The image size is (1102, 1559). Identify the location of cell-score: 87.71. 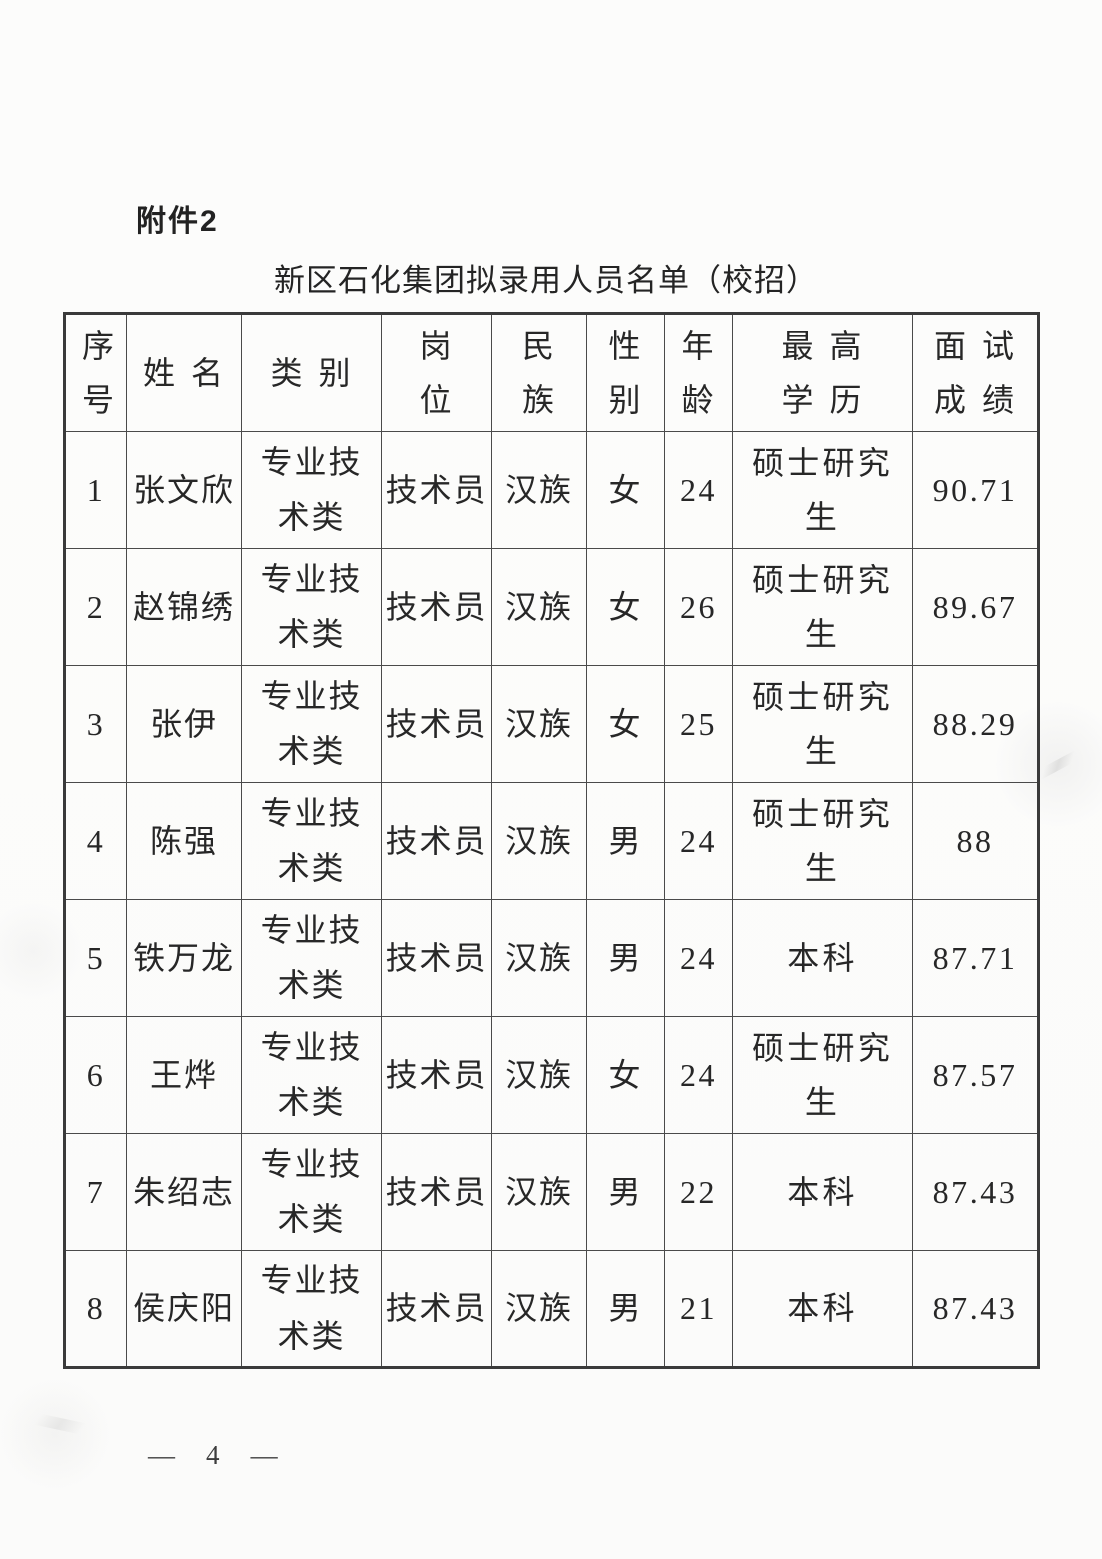
(975, 958).